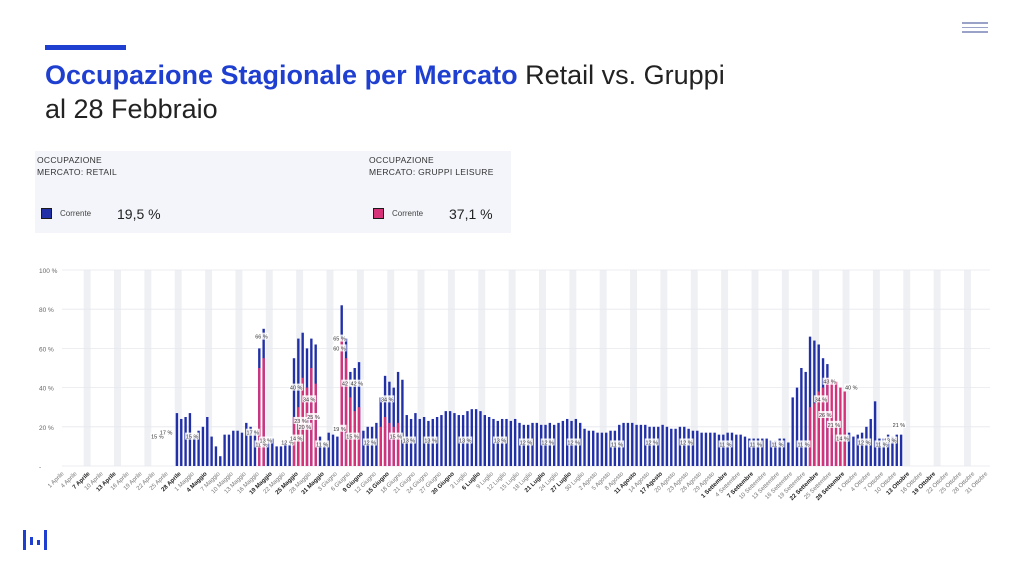  I want to click on accent-bar, so click(85, 47).